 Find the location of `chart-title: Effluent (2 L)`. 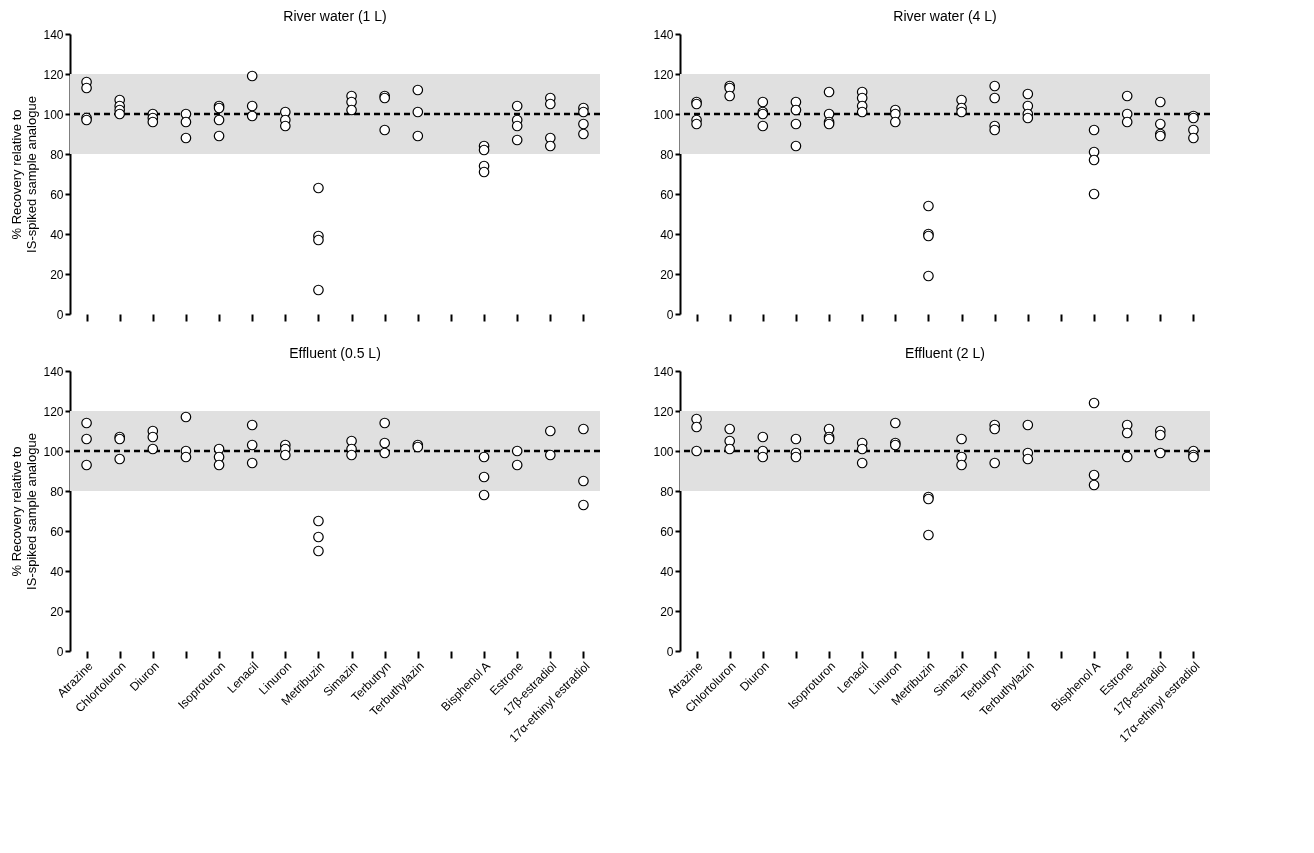

chart-title: Effluent (2 L) is located at coordinates (945, 353).